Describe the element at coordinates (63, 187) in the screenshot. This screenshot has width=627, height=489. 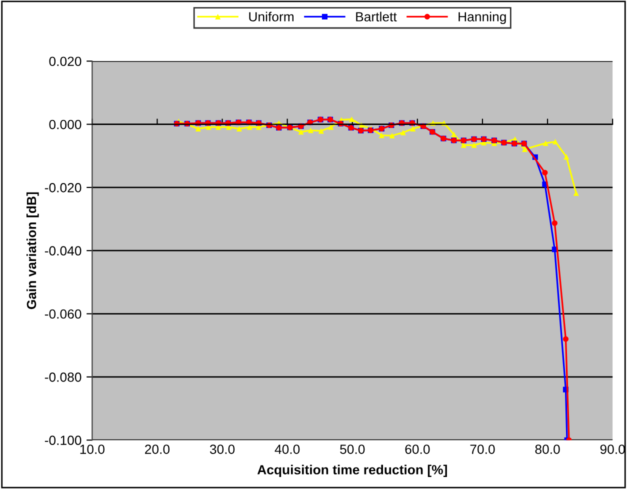
I see `y-tick-label: -0.020` at that location.